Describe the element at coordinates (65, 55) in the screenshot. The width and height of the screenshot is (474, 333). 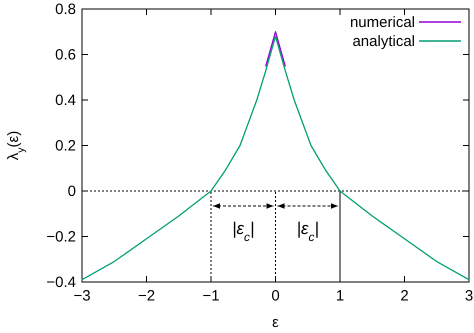
I see `y-tick-label: 0.6` at that location.